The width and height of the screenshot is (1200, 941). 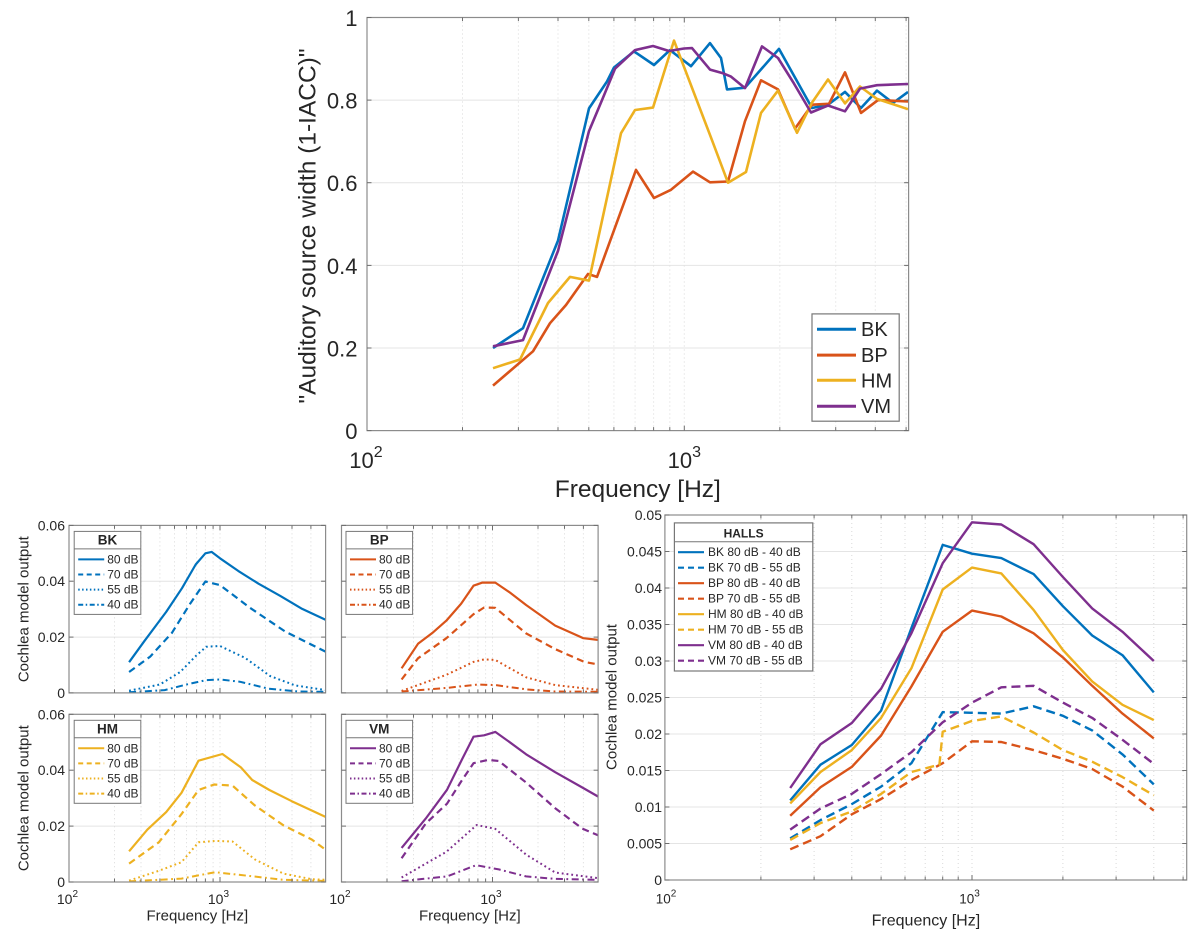 I want to click on svg-text: 0.01, so click(x=648, y=807).